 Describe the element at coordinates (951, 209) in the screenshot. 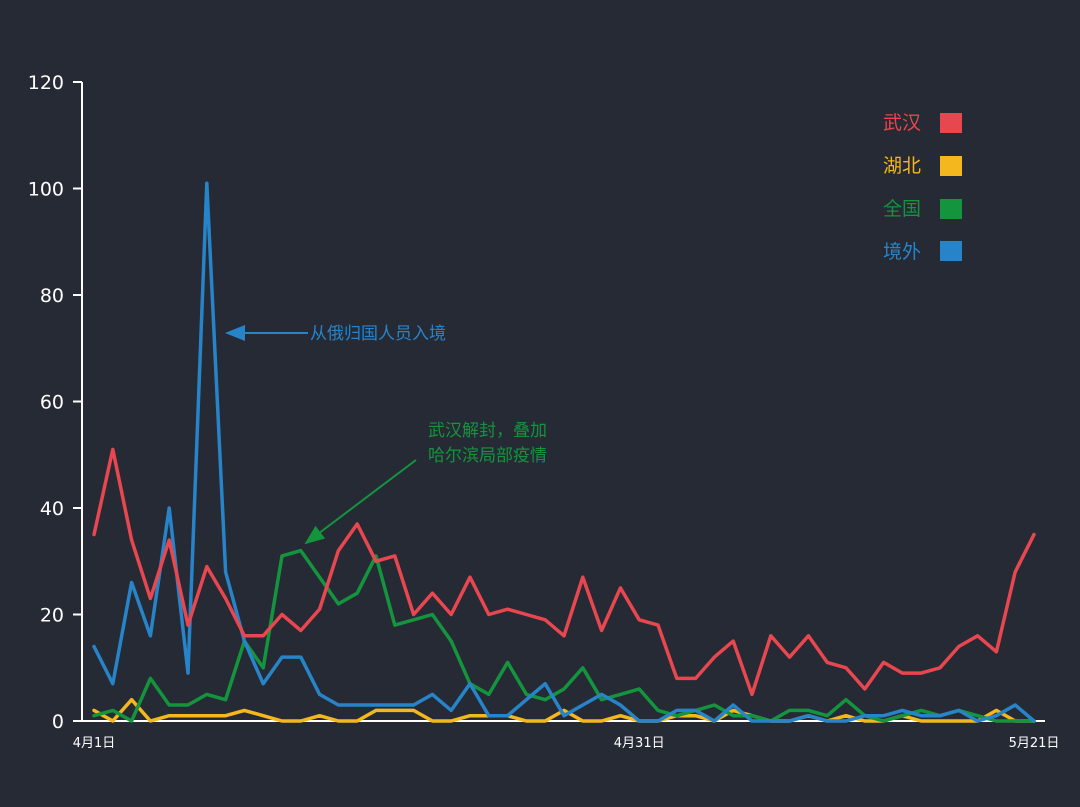

I see `legend-swatch-national` at that location.